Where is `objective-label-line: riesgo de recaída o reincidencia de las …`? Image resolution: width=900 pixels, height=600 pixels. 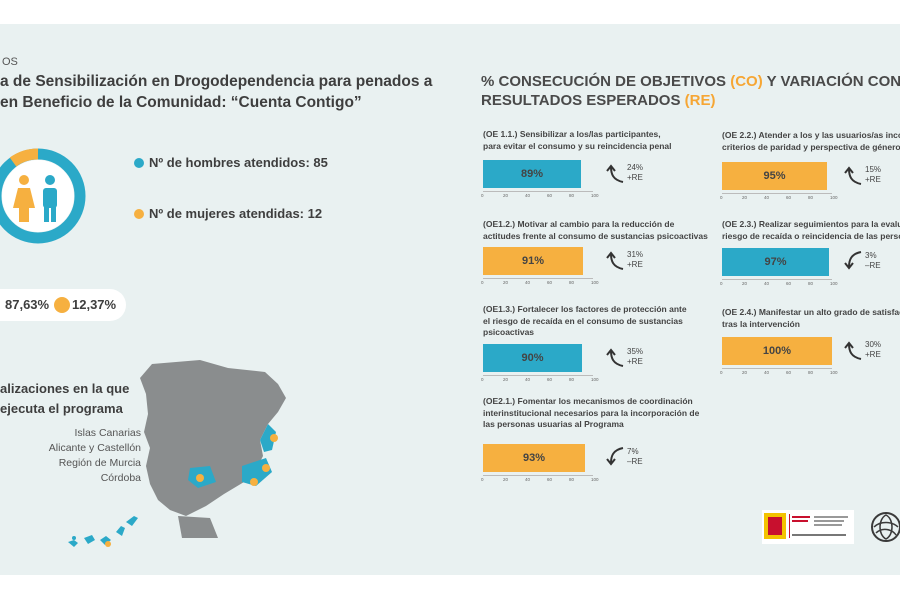
objective-label-line: riesgo de recaída o reincidencia de las … is located at coordinates (811, 235).